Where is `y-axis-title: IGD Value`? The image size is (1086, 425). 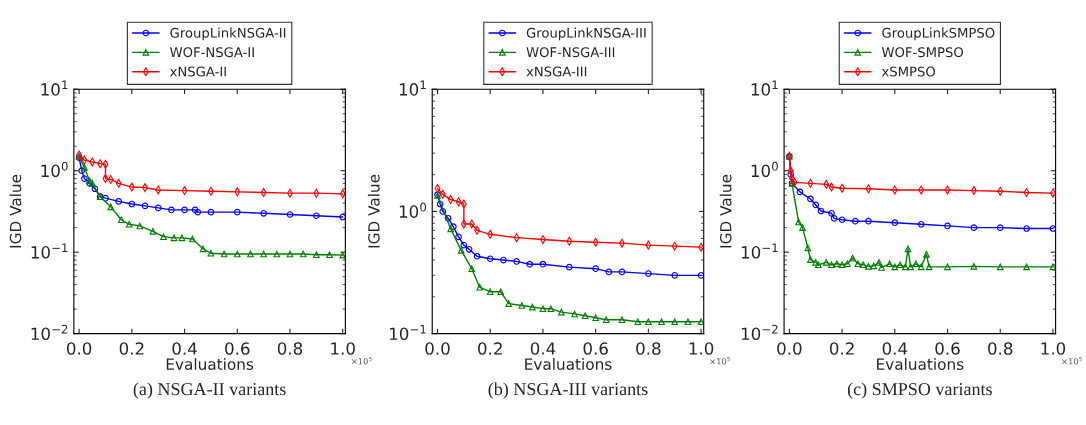 y-axis-title: IGD Value is located at coordinates (725, 211).